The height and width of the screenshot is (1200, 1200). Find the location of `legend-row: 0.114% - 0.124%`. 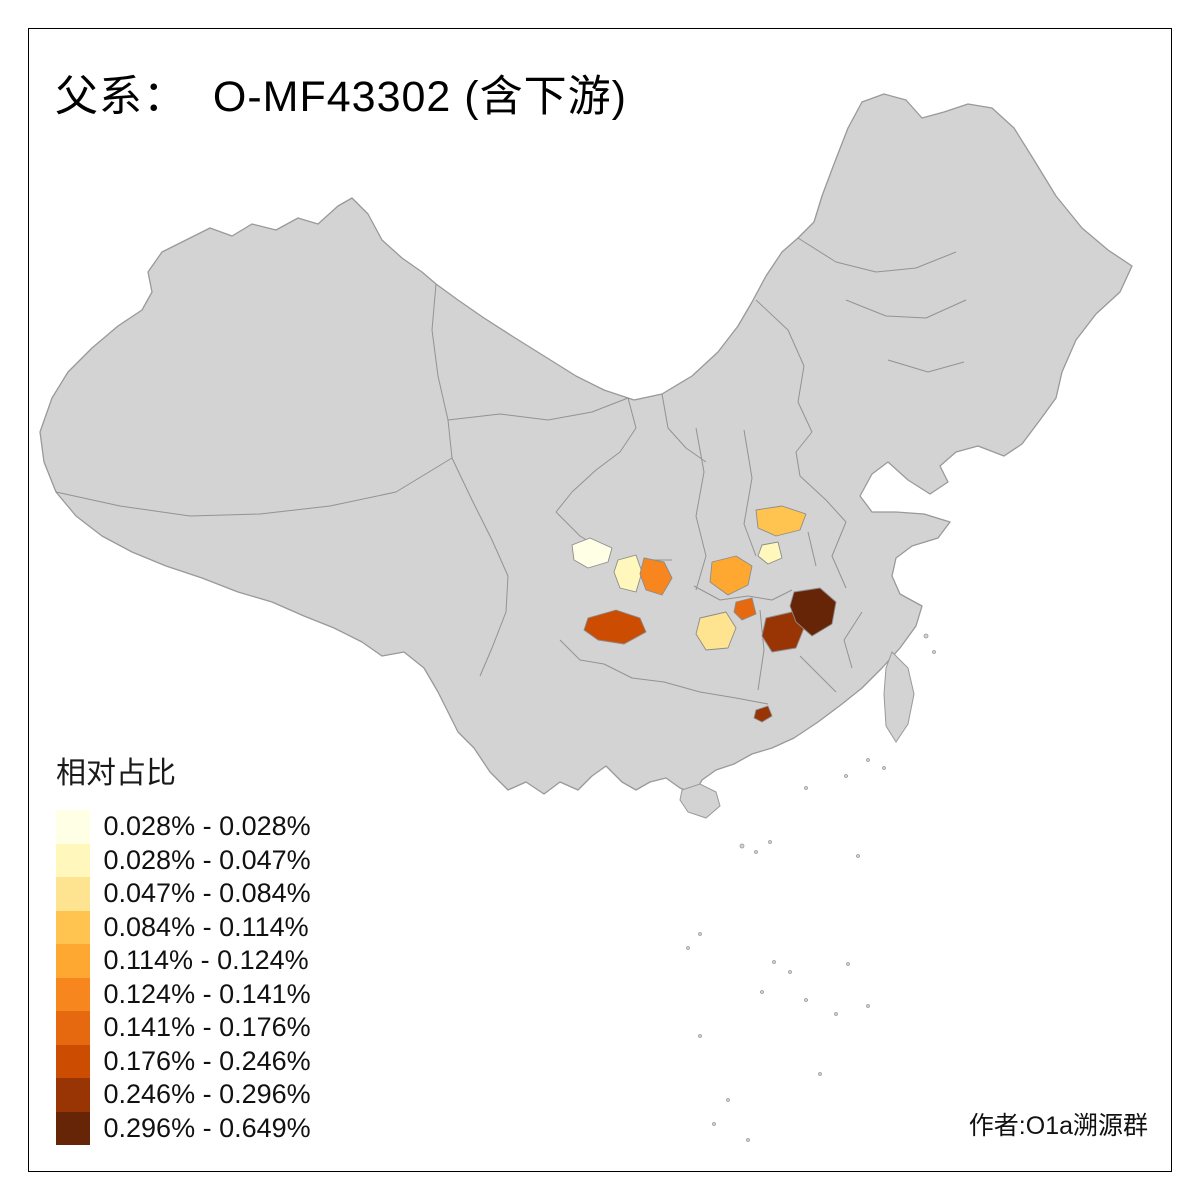

legend-row: 0.114% - 0.124% is located at coordinates (183, 961).